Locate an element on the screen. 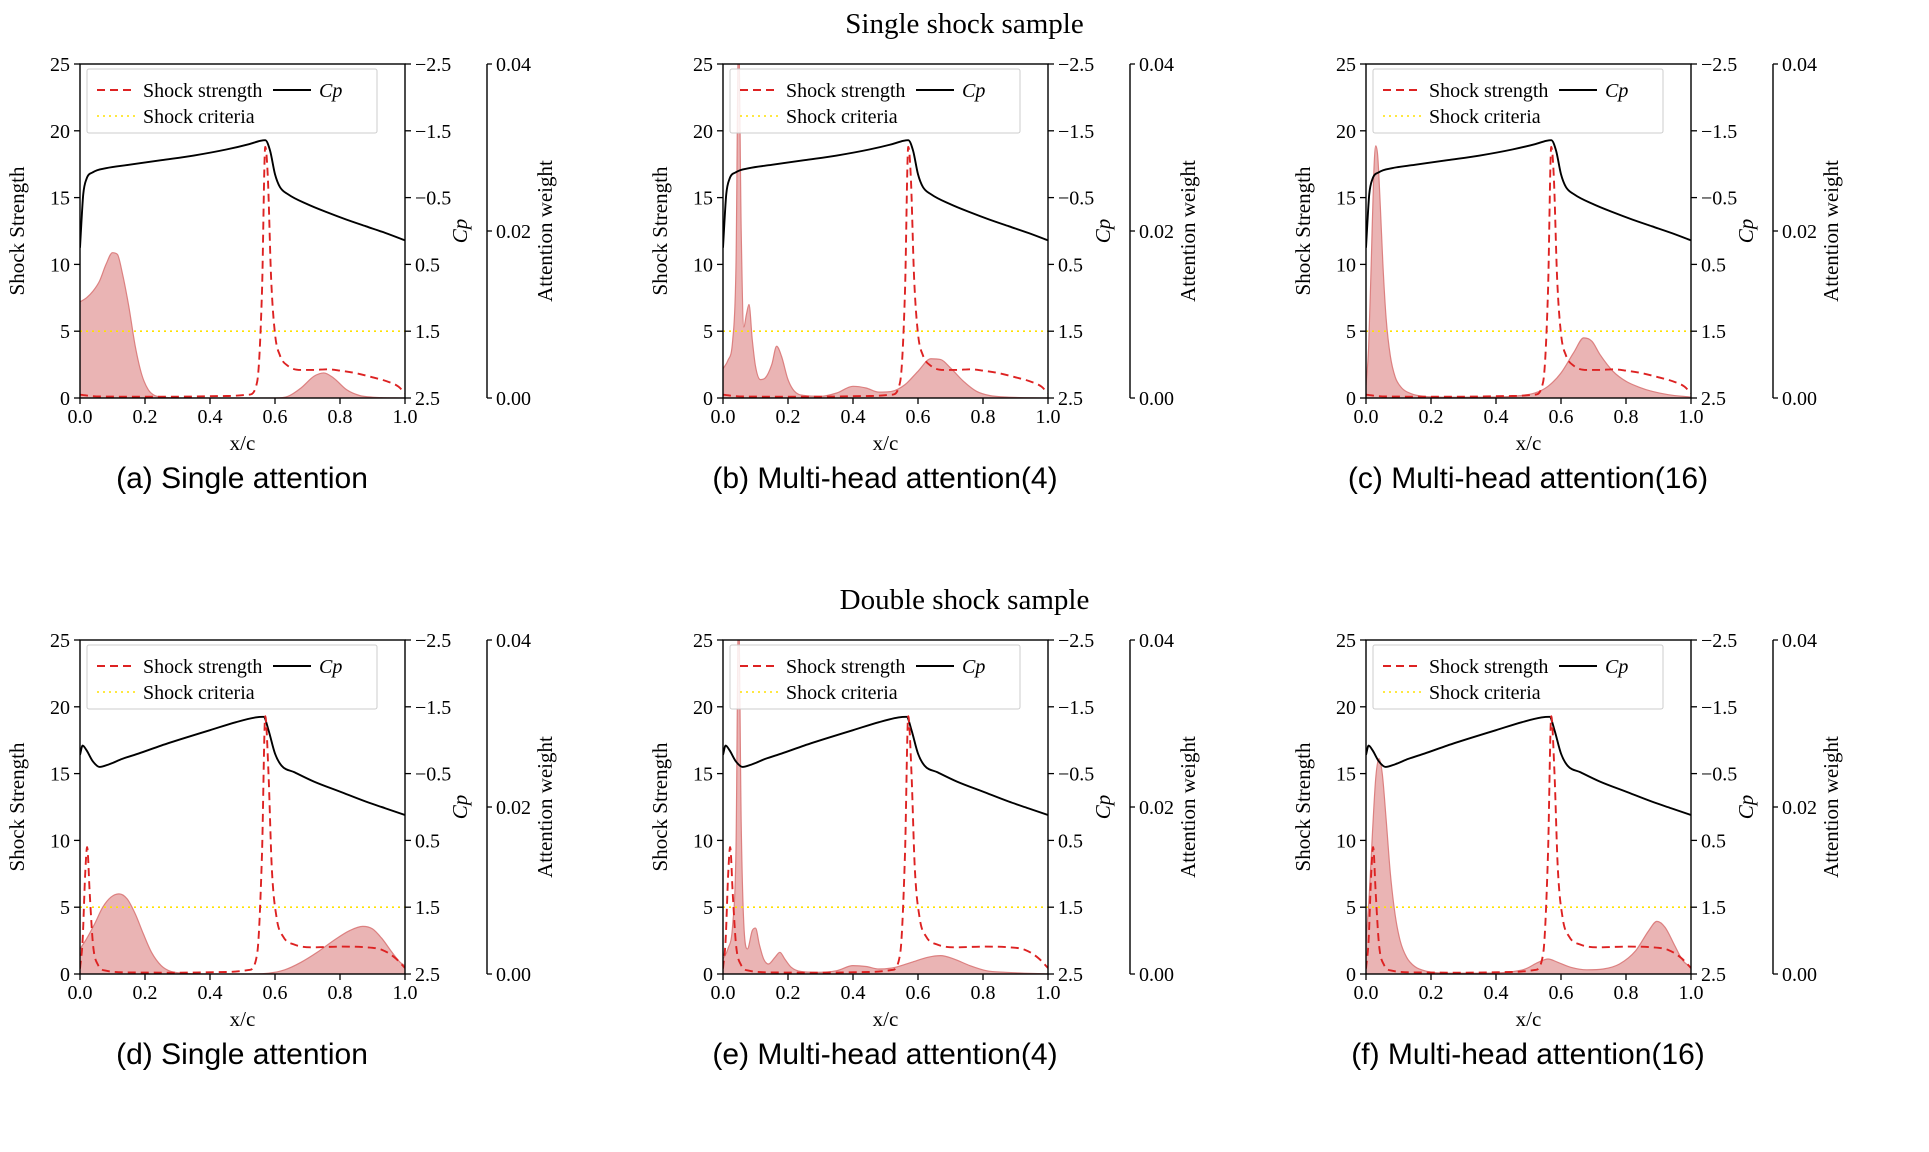 The image size is (1929, 1152). svg-text: 5 is located at coordinates (1351, 332).